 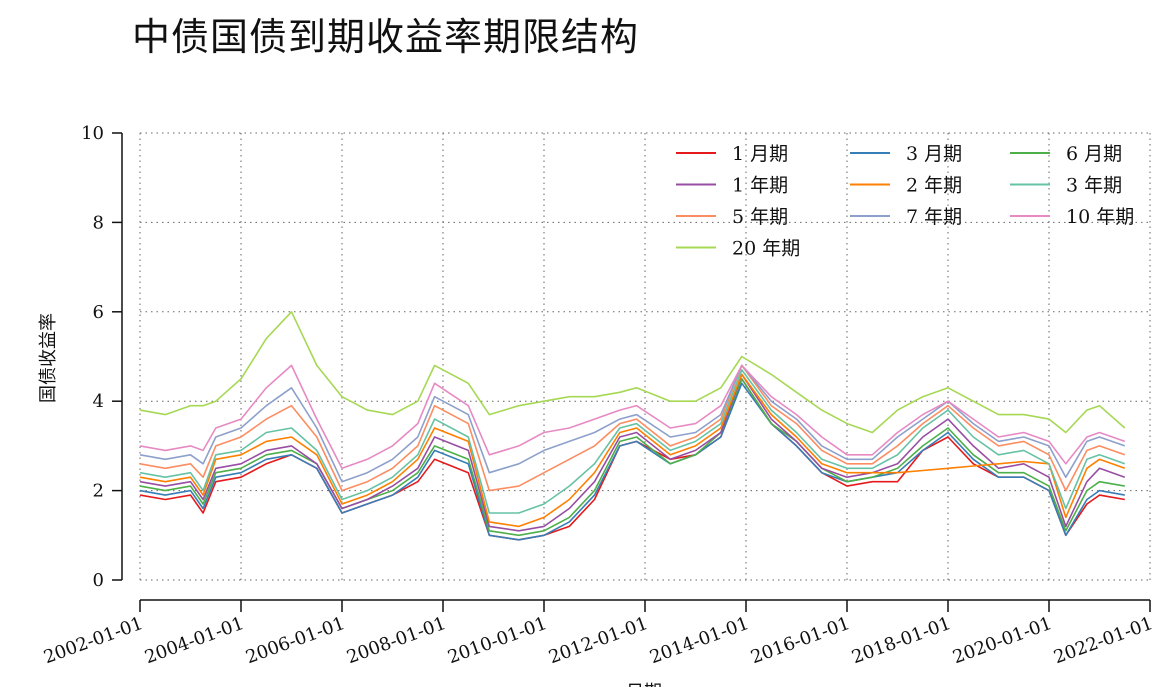 What do you see at coordinates (92, 133) in the screenshot?
I see `y-tick-label: 10` at bounding box center [92, 133].